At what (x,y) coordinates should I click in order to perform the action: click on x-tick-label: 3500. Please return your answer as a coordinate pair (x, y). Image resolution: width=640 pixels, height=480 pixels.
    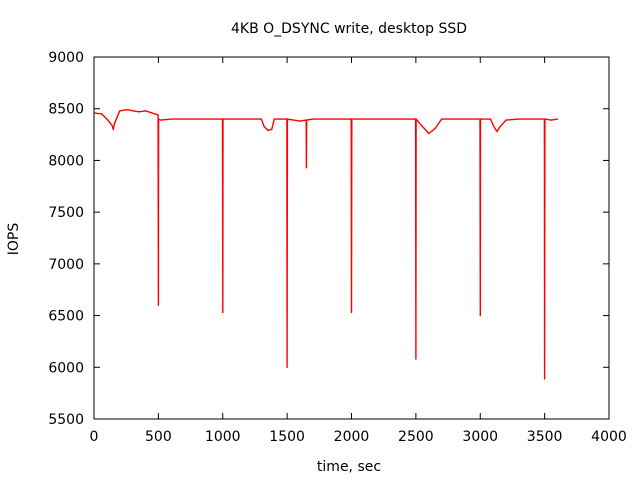
    Looking at the image, I should click on (545, 437).